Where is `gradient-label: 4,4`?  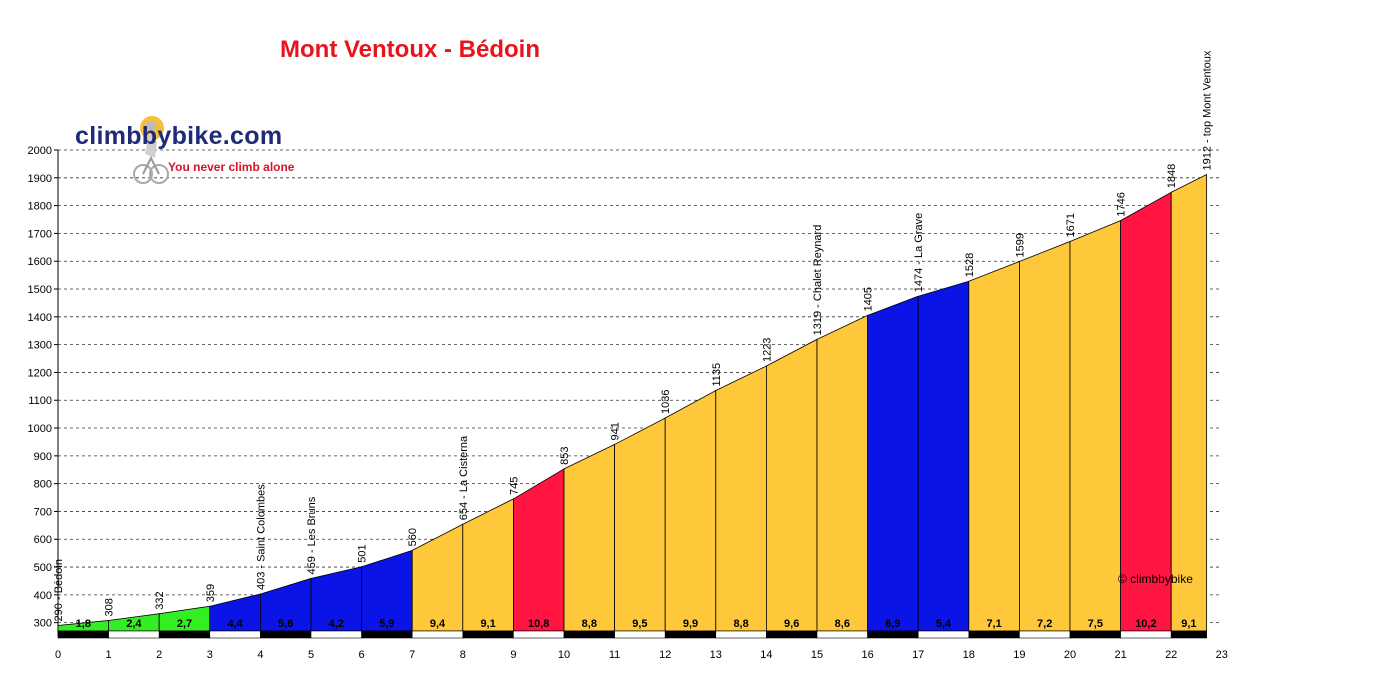 gradient-label: 4,4 is located at coordinates (235, 624).